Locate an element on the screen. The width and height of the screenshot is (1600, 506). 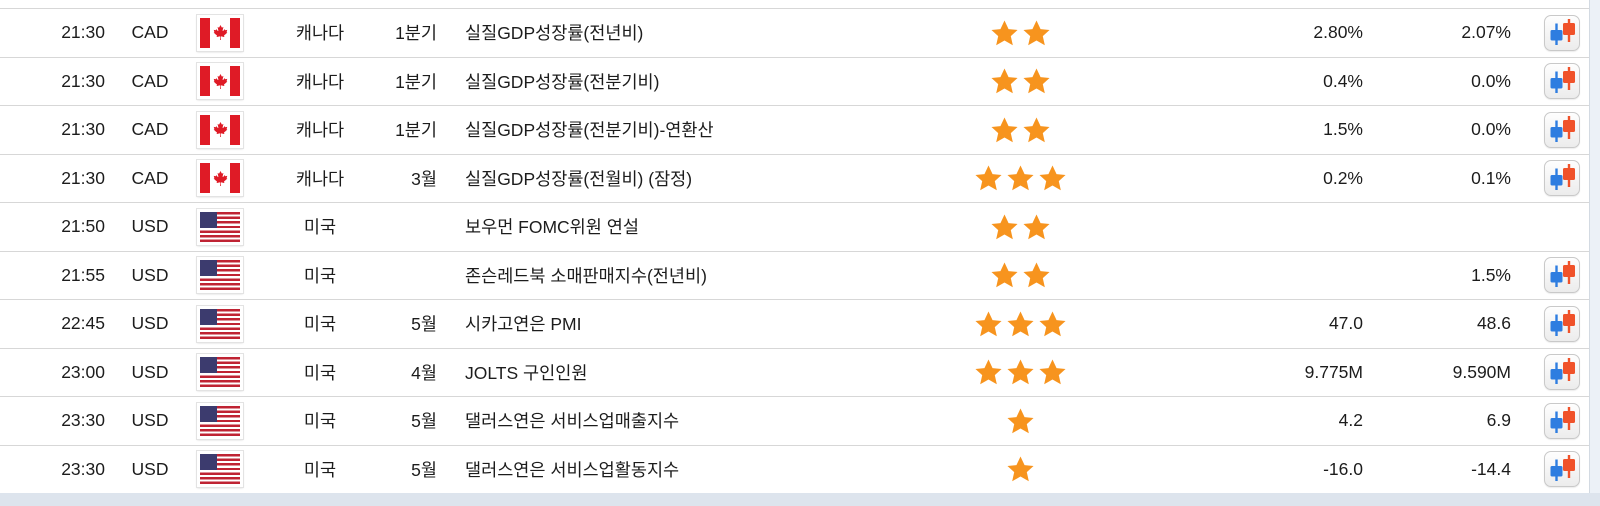
event-name: 존슨레드북 소매판매지수(전년비) is located at coordinates (586, 275).